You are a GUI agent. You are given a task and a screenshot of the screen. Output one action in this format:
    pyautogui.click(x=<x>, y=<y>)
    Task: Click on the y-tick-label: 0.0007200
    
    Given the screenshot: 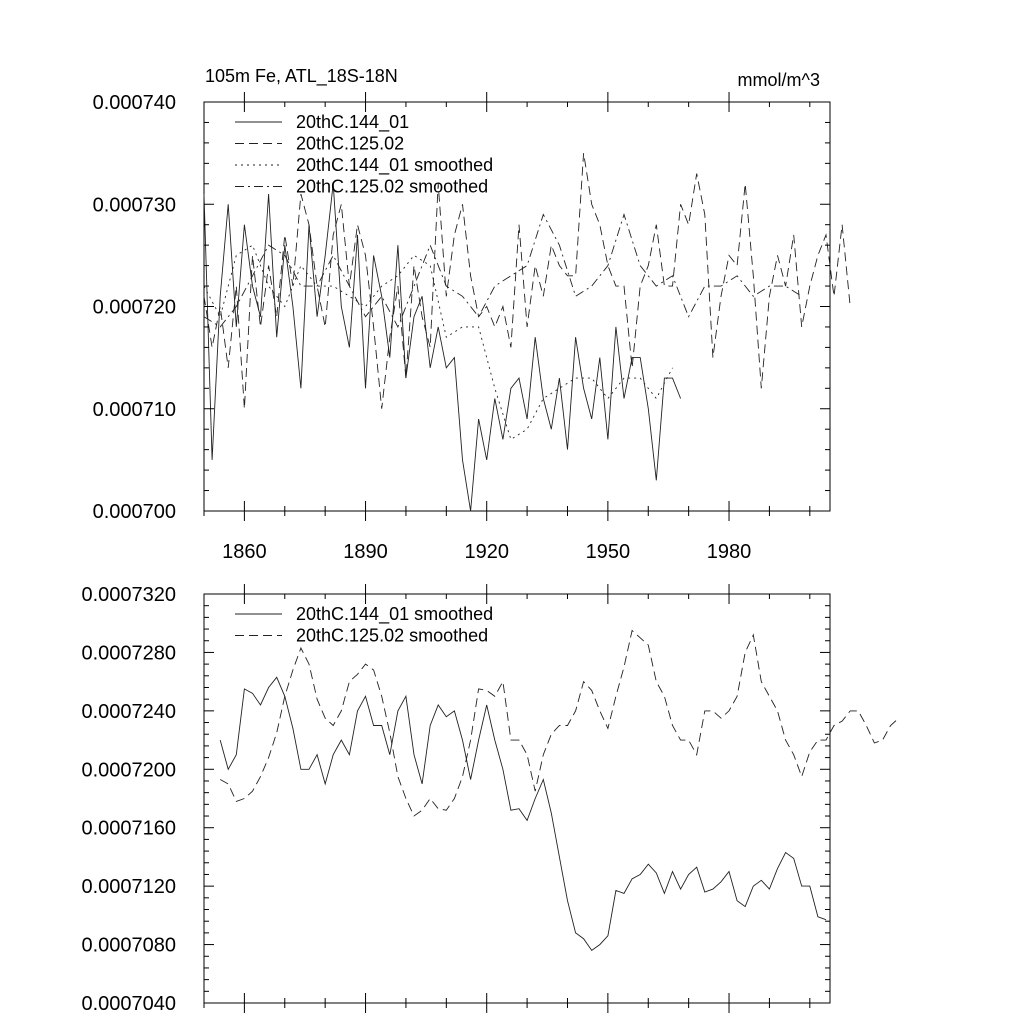 What is the action you would take?
    pyautogui.click(x=128, y=770)
    